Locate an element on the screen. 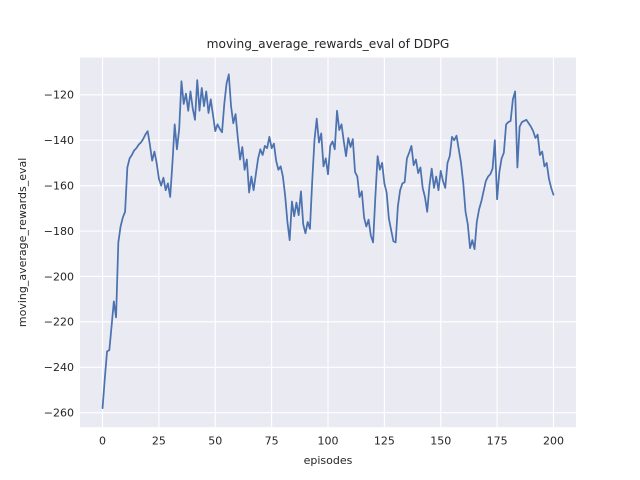 Image resolution: width=640 pixels, height=480 pixels. y-tick-label--120: −120 is located at coordinates (59, 95).